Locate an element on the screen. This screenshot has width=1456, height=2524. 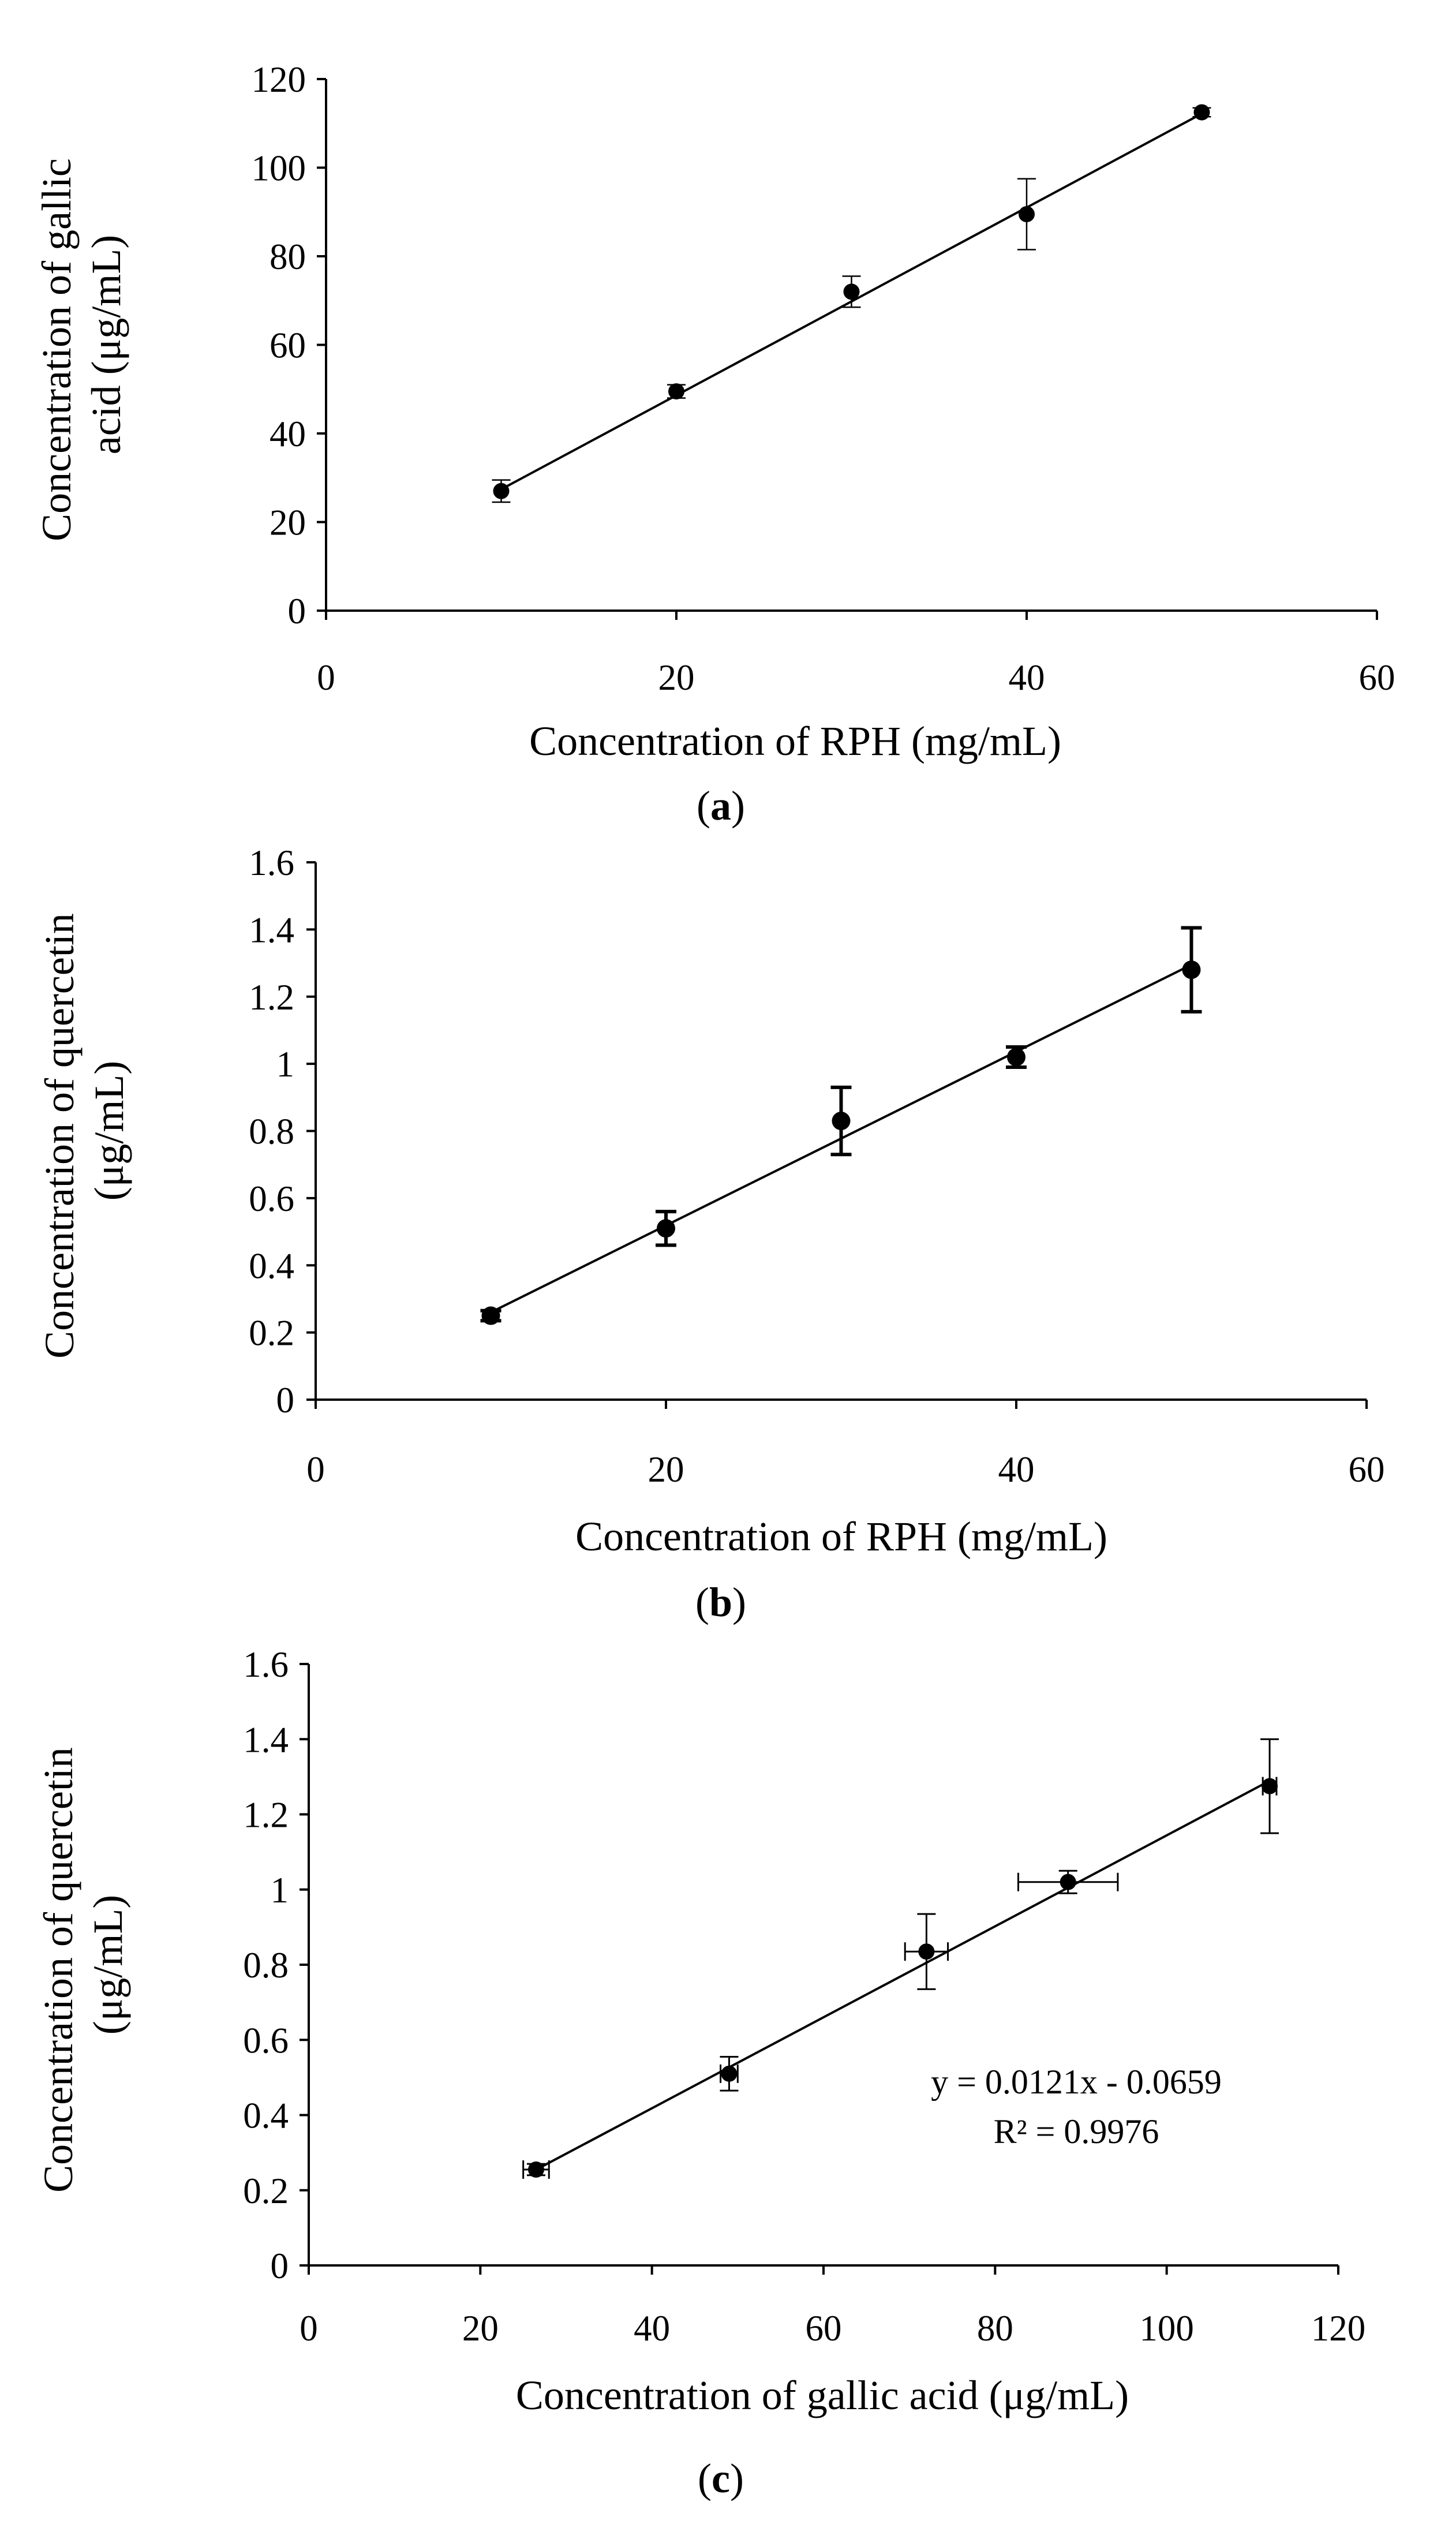
y-tick-label: 60 is located at coordinates (288, 346).